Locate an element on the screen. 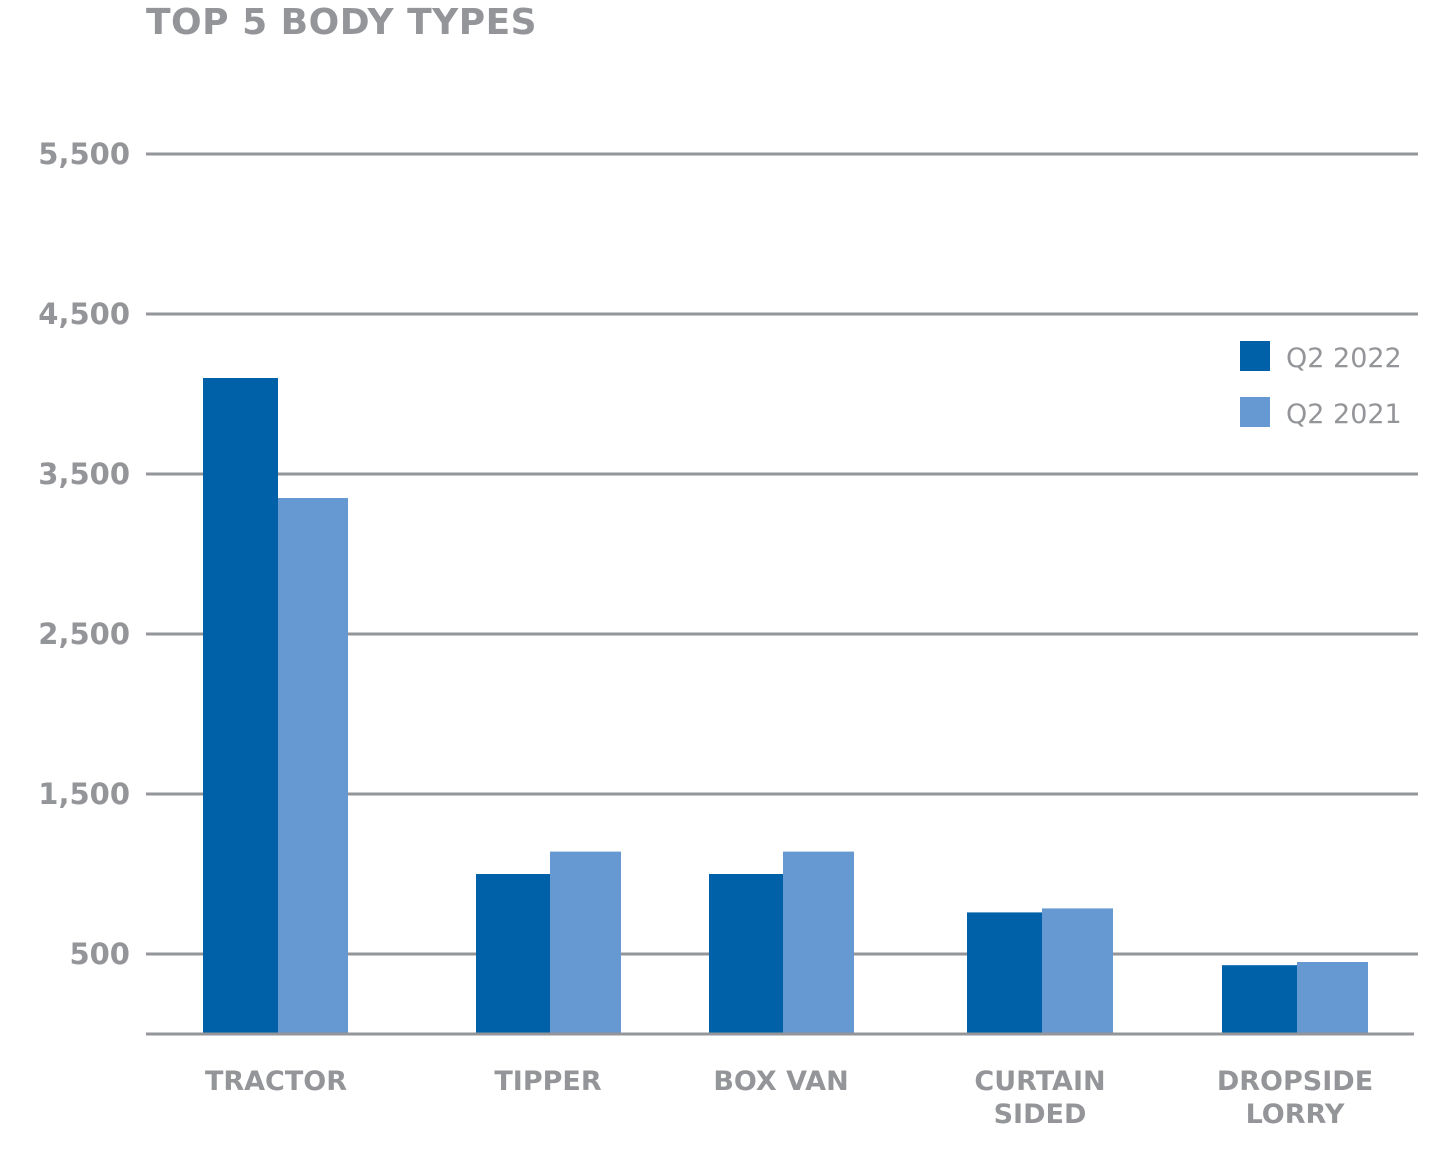 This screenshot has width=1456, height=1166. bar-box-van-q2-2022 is located at coordinates (746, 954).